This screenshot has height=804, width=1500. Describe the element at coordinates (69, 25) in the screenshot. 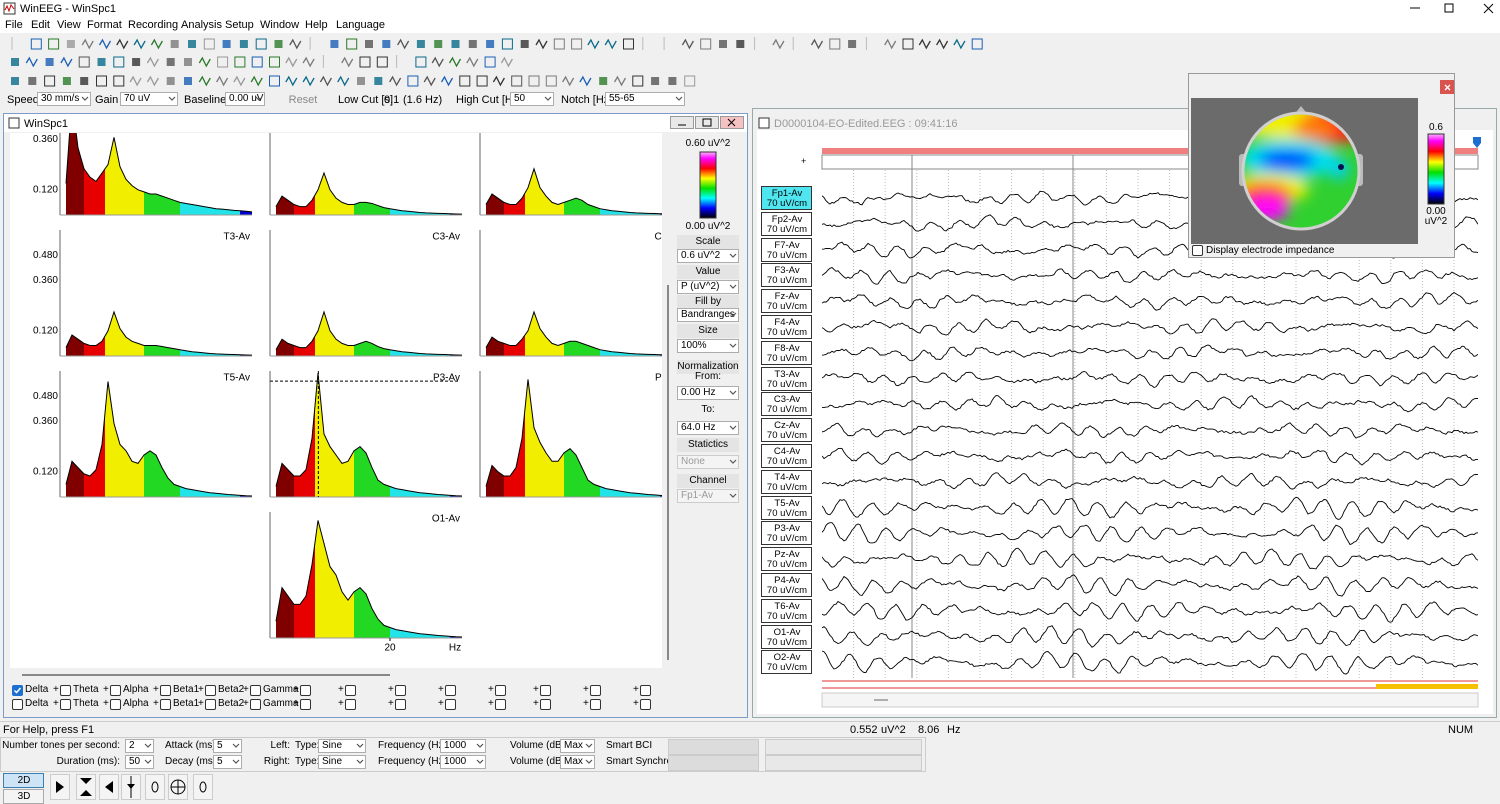

I see `menu-item: View` at that location.